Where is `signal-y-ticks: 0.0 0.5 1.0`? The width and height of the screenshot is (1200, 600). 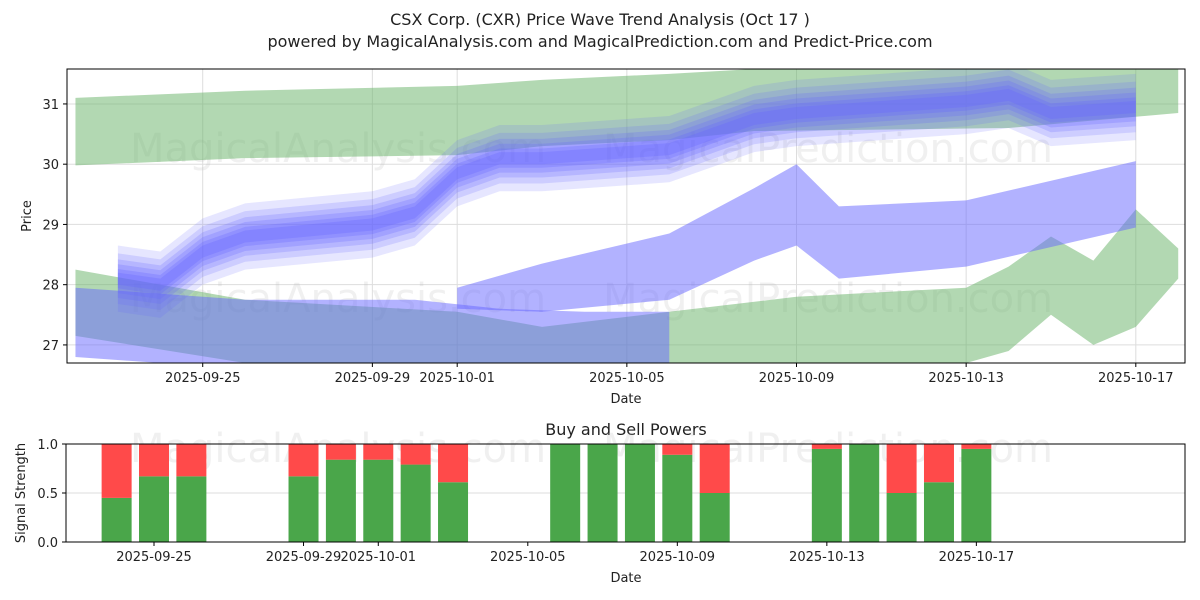 signal-y-ticks: 0.0 0.5 1.0 is located at coordinates (51, 494).